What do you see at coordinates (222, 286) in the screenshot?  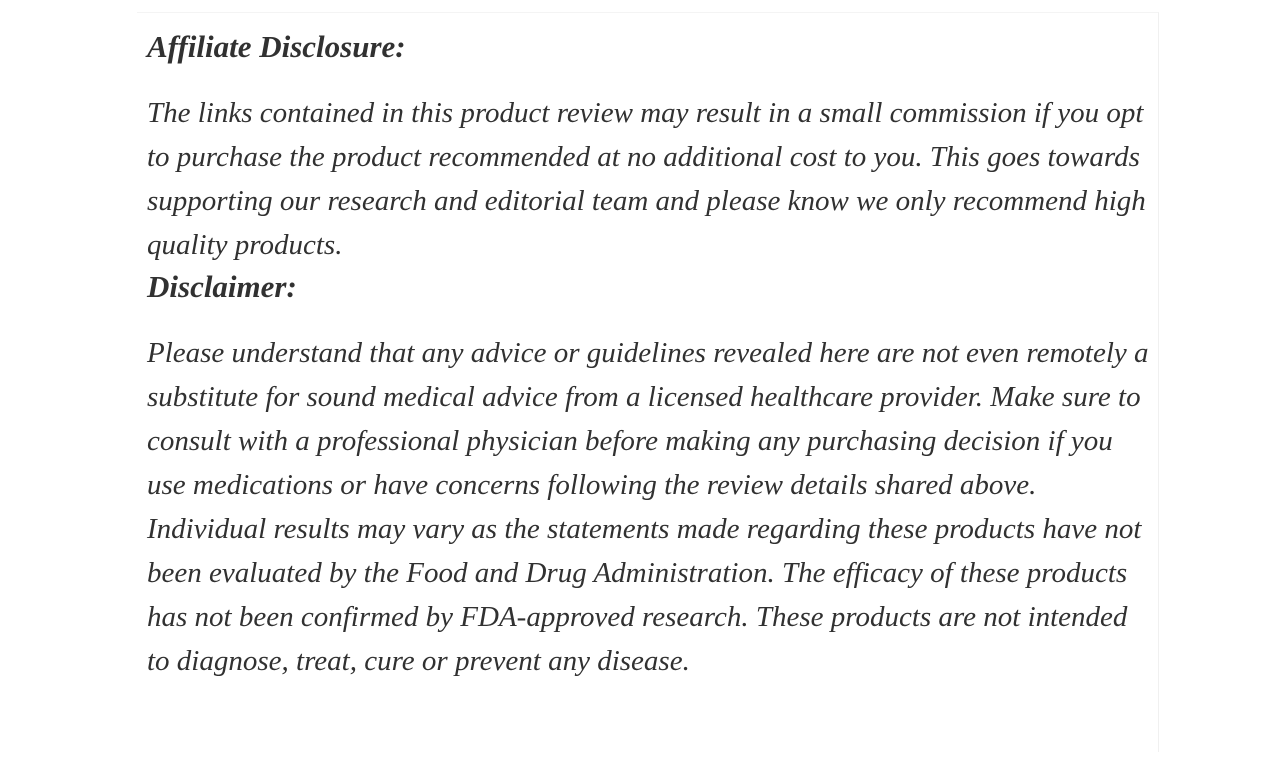 I see `disclaimer-heading: Disclaimer:` at bounding box center [222, 286].